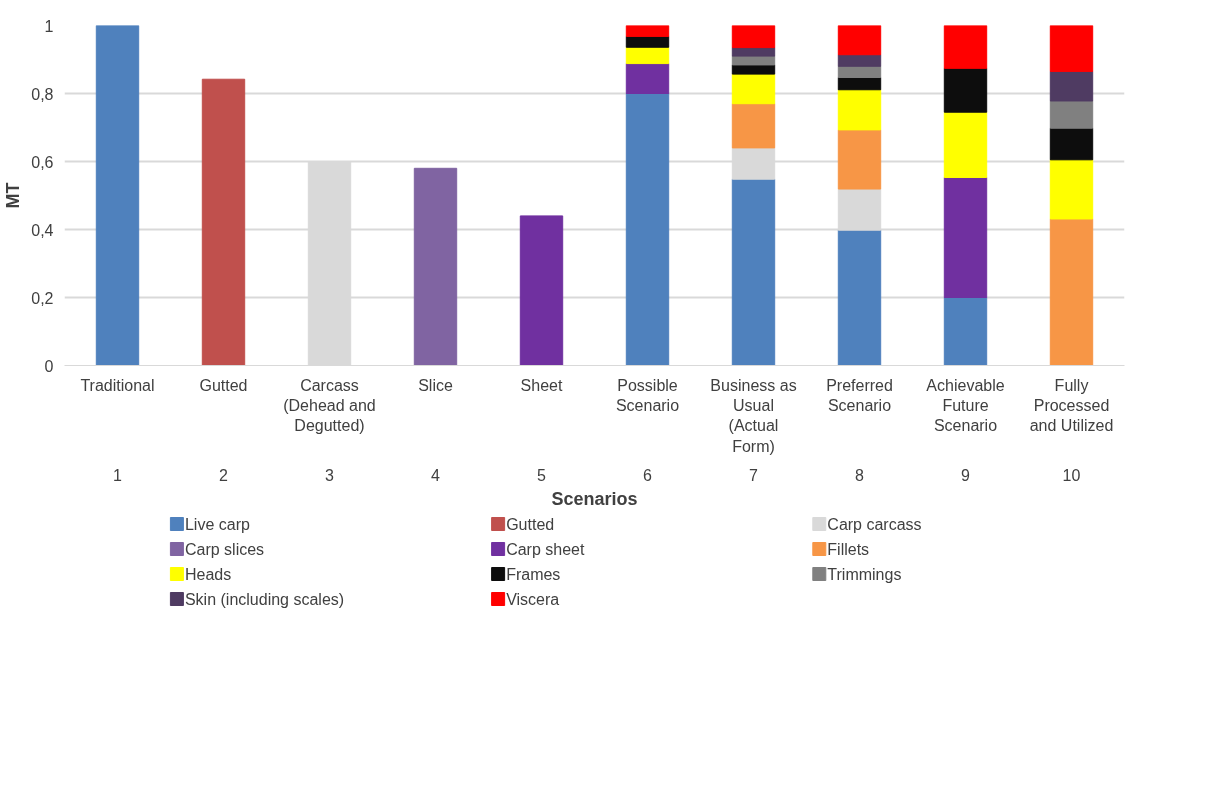  I want to click on x-tick-label: Preferred Scenario, so click(859, 395).